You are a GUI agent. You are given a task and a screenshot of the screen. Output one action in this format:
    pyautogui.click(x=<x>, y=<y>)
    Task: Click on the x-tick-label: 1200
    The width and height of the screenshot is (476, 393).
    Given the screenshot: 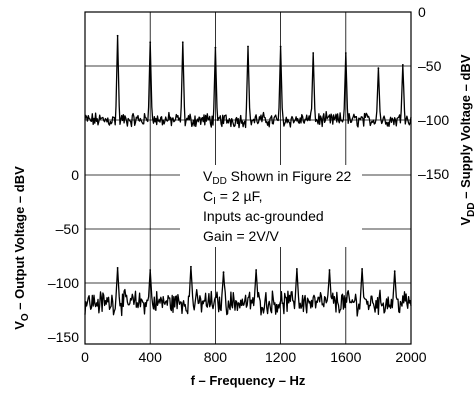 What is the action you would take?
    pyautogui.click(x=280, y=357)
    